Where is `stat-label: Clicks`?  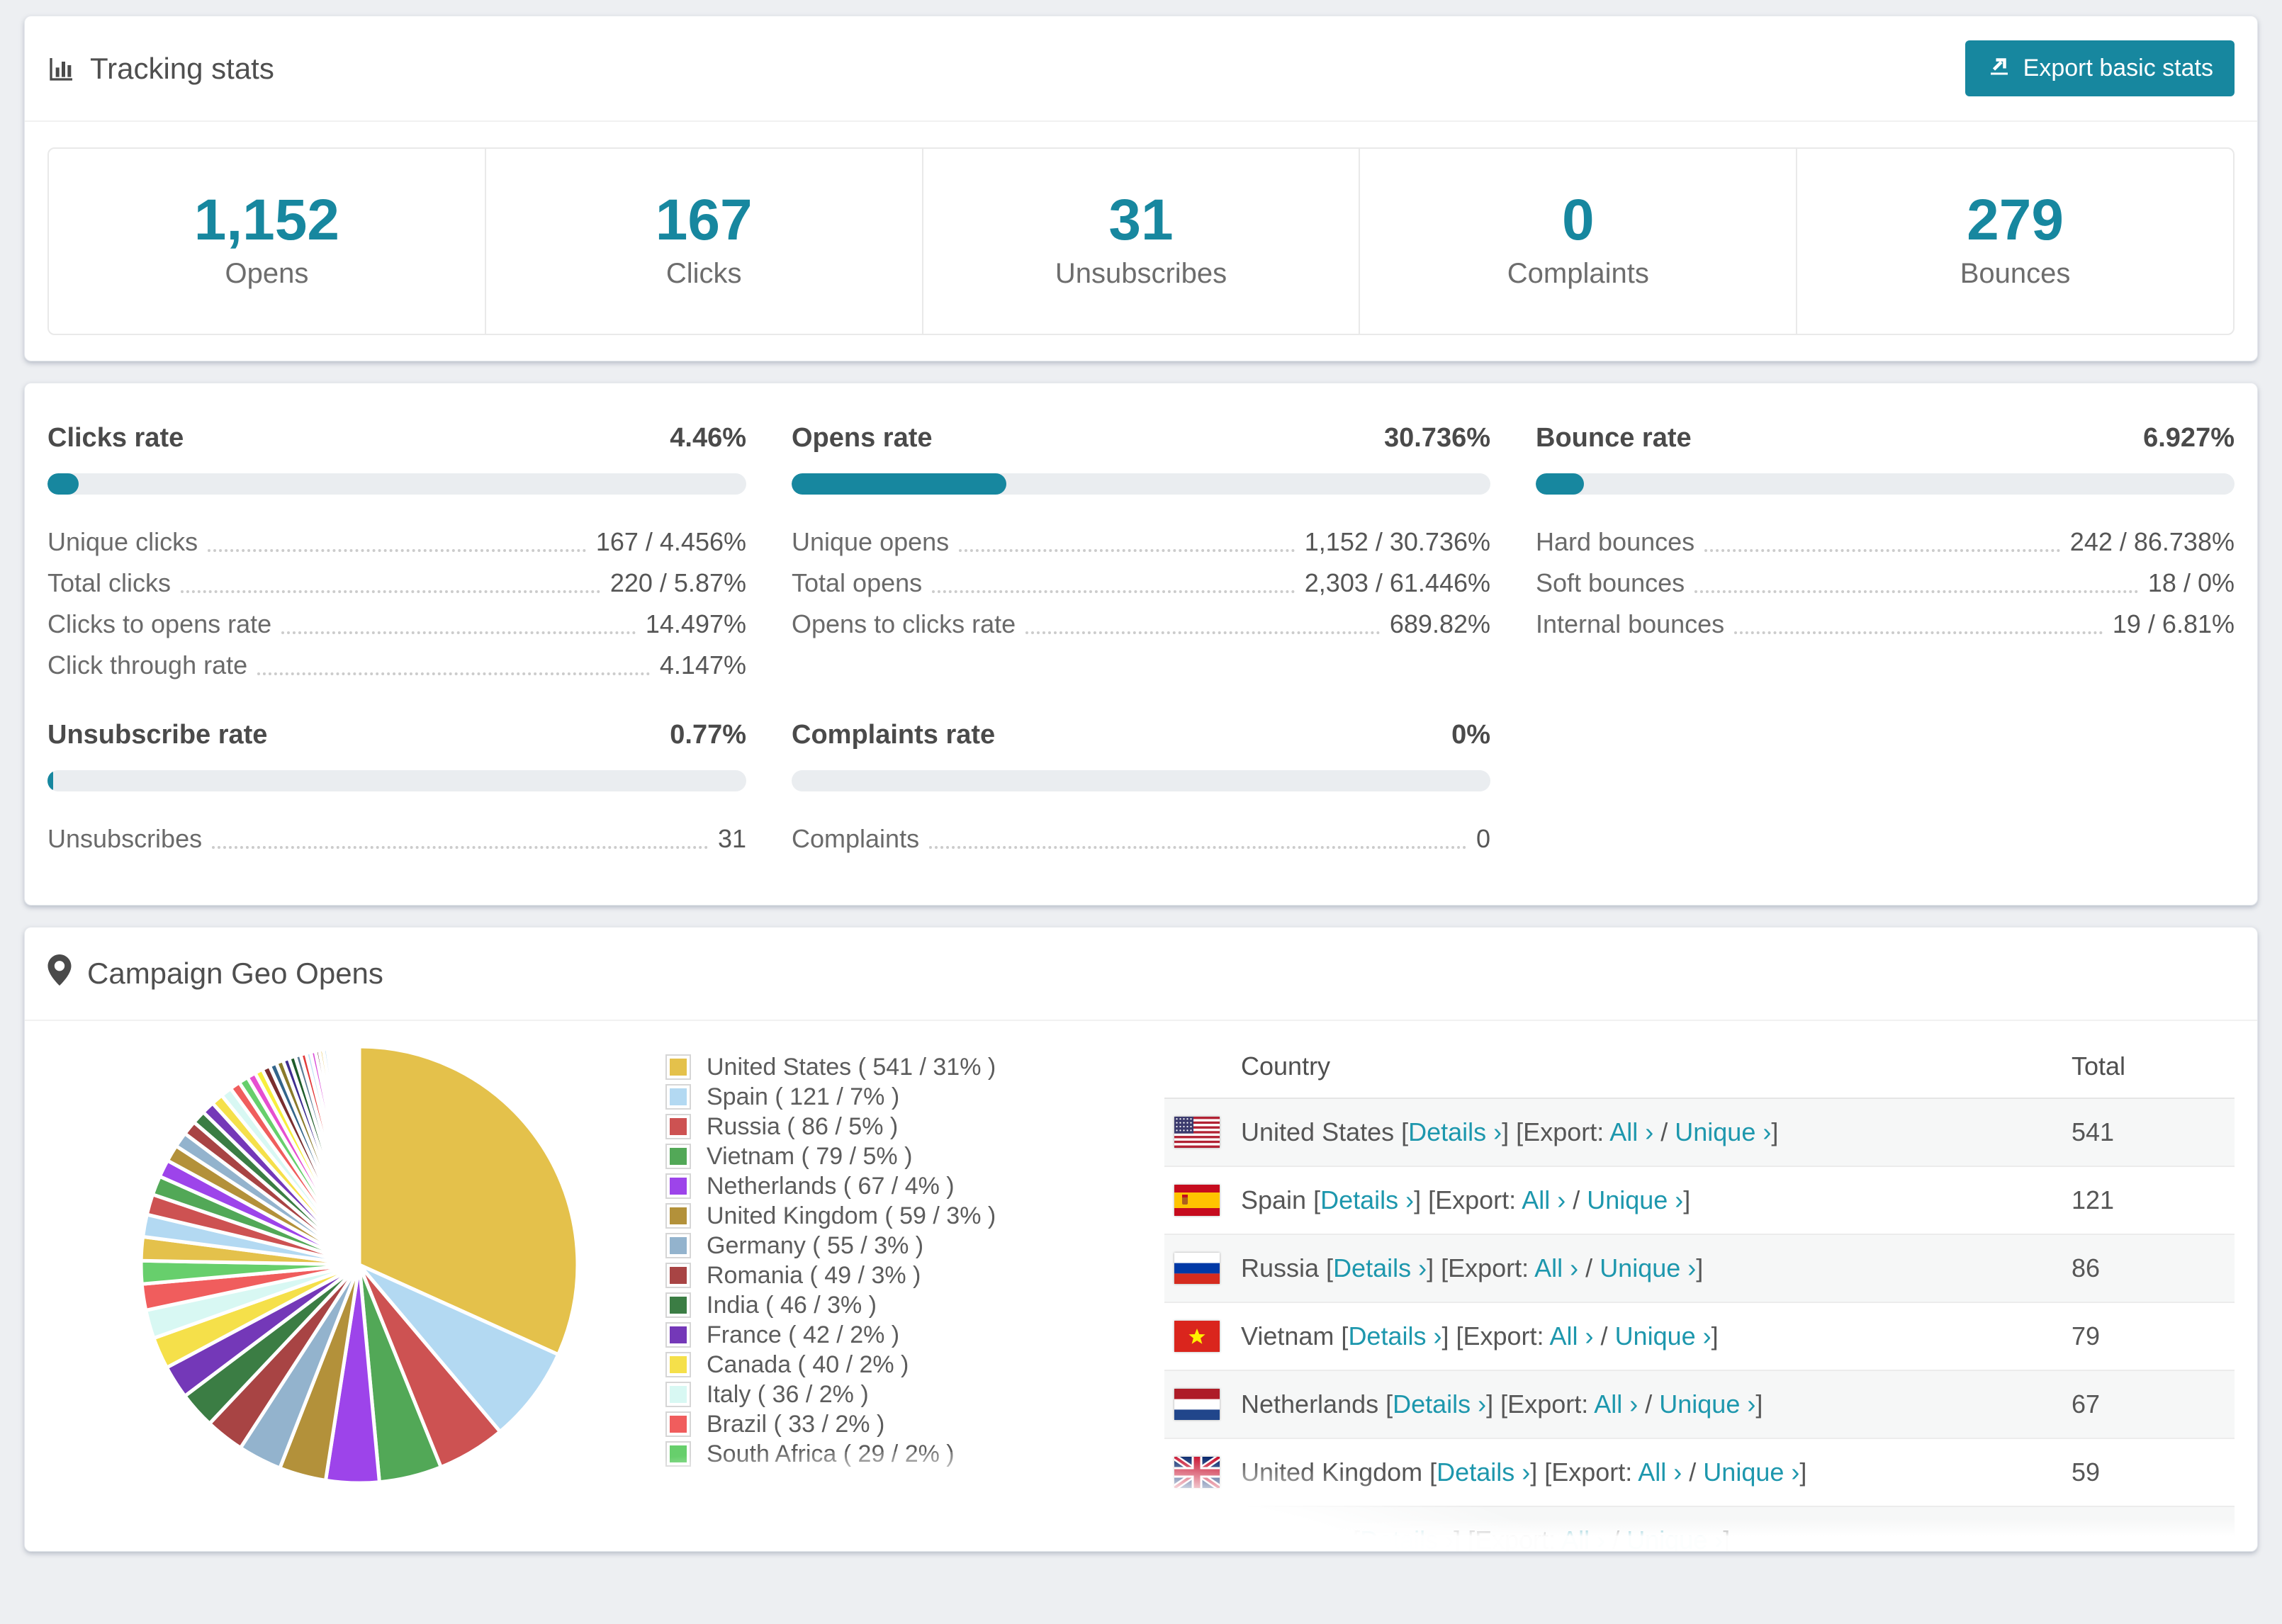
stat-label: Clicks is located at coordinates (704, 274).